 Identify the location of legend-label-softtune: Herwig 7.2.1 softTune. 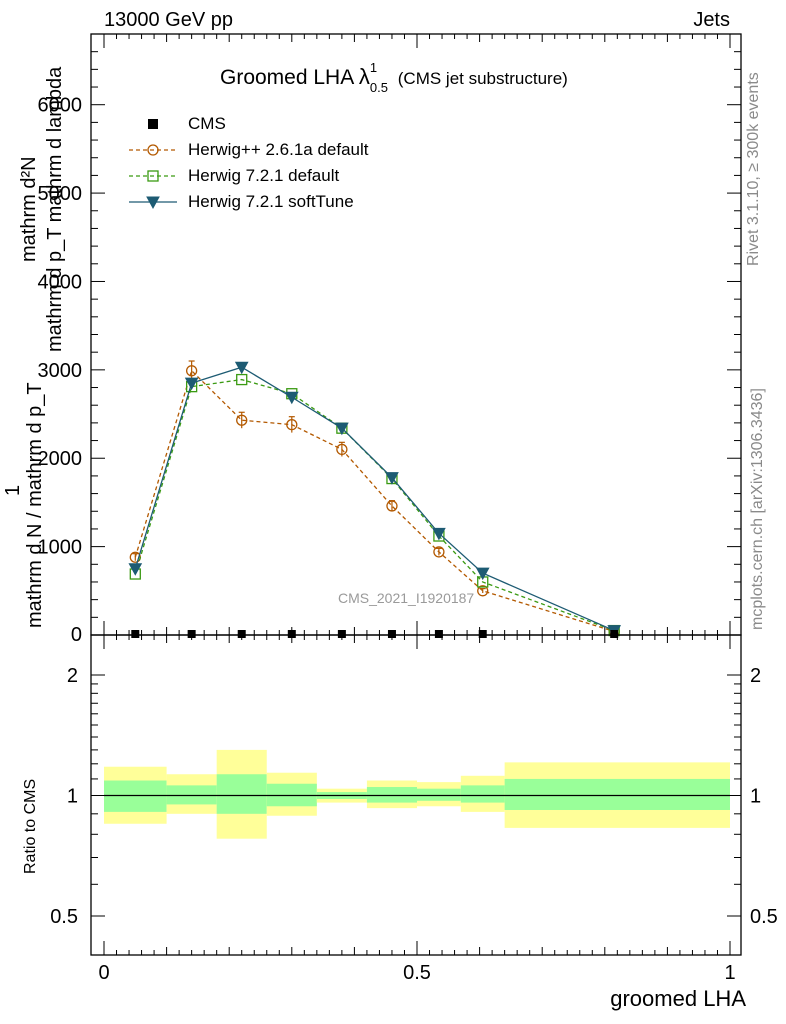
(271, 201).